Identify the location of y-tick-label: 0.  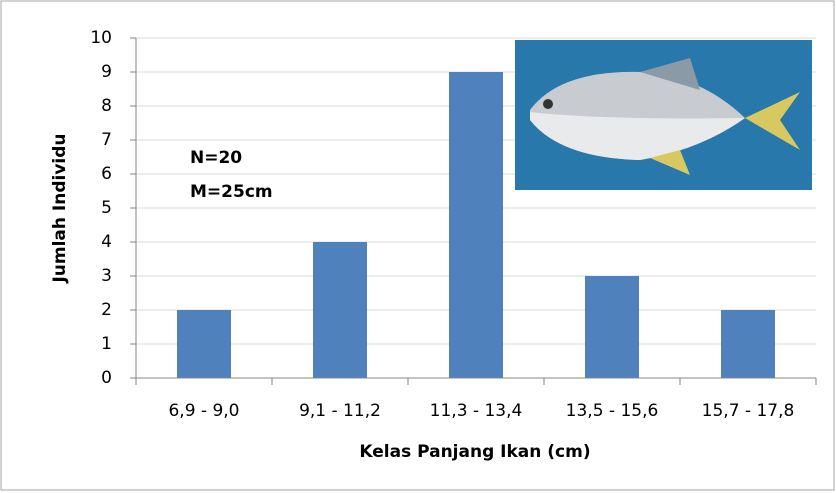
(106, 378).